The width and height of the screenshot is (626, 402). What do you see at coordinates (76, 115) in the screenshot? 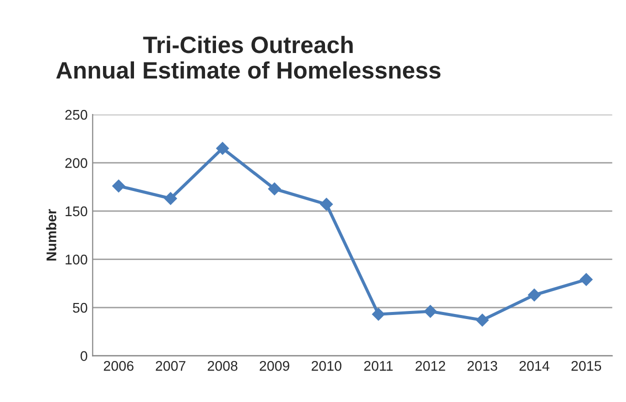
I see `y-tick-label: 250` at bounding box center [76, 115].